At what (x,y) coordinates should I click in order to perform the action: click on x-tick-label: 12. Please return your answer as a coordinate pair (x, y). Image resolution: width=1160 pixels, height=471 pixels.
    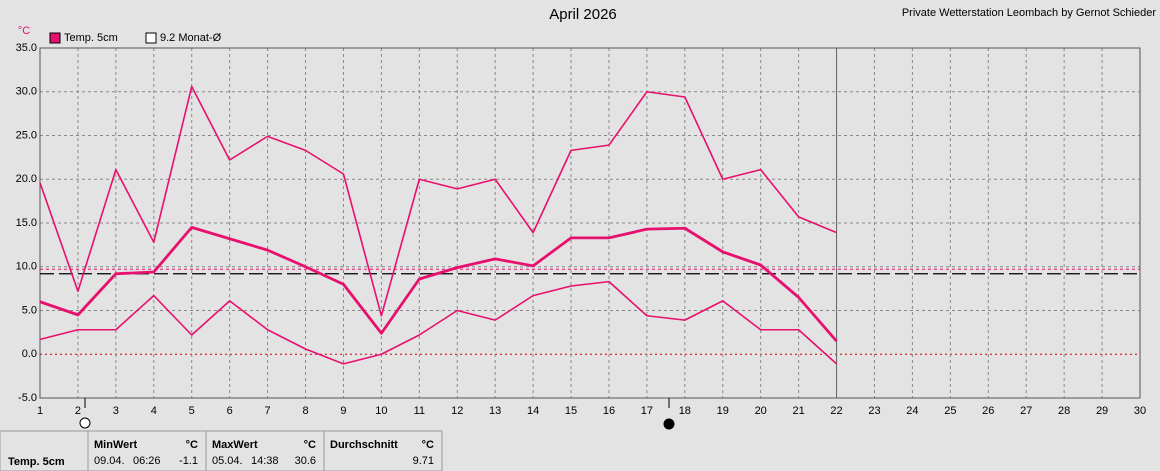
    Looking at the image, I should click on (457, 411).